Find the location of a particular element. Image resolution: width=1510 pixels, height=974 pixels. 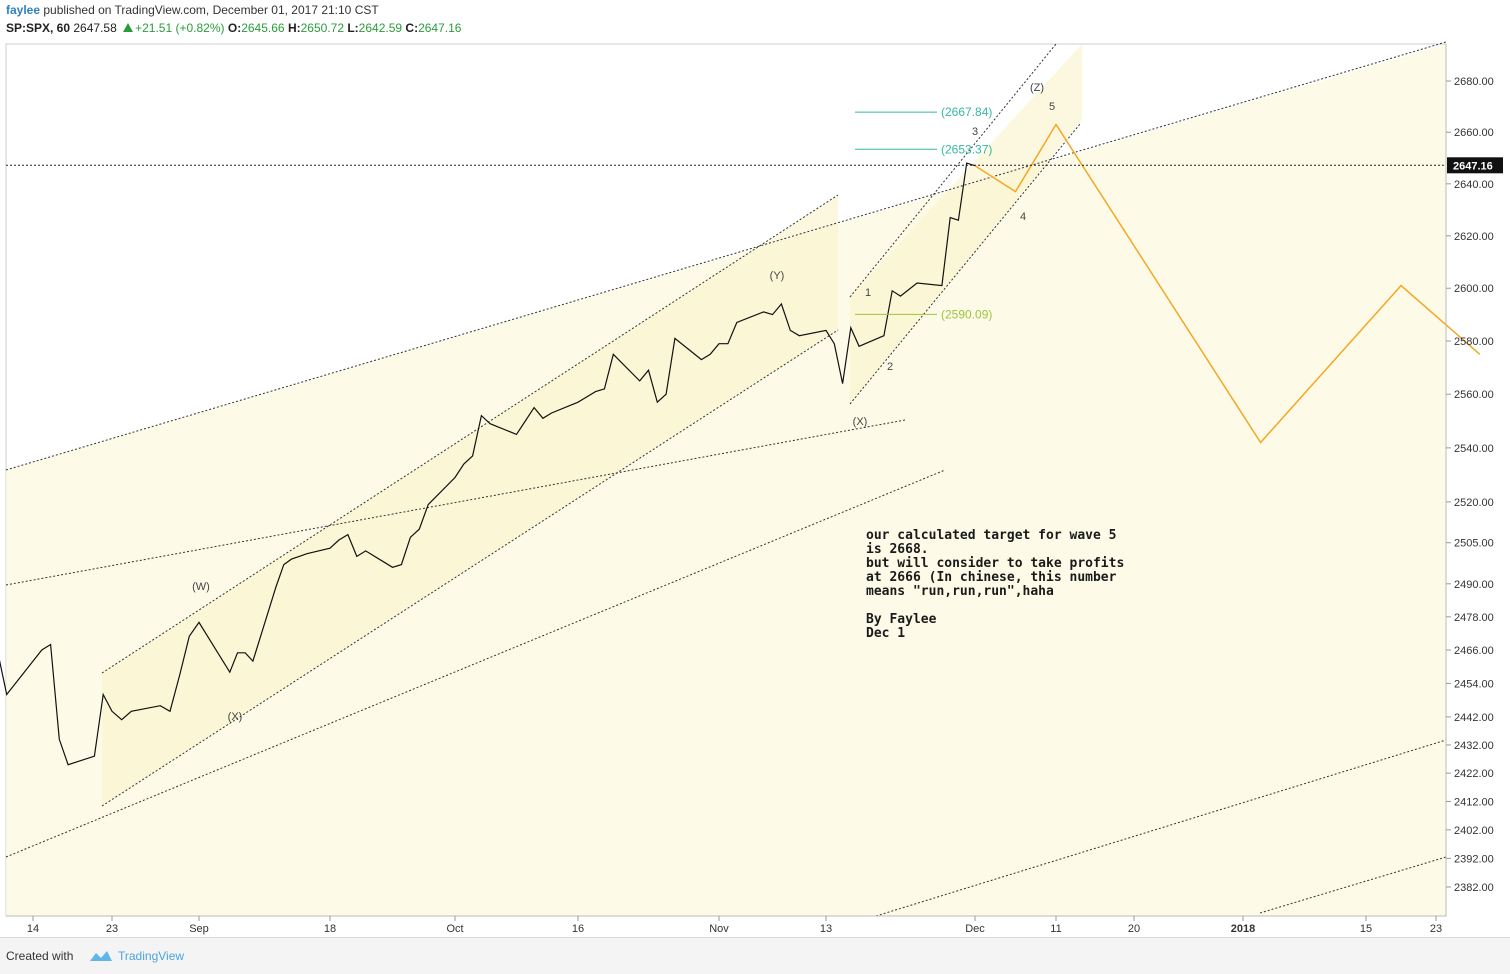

x-tick-label: 16 is located at coordinates (578, 929).